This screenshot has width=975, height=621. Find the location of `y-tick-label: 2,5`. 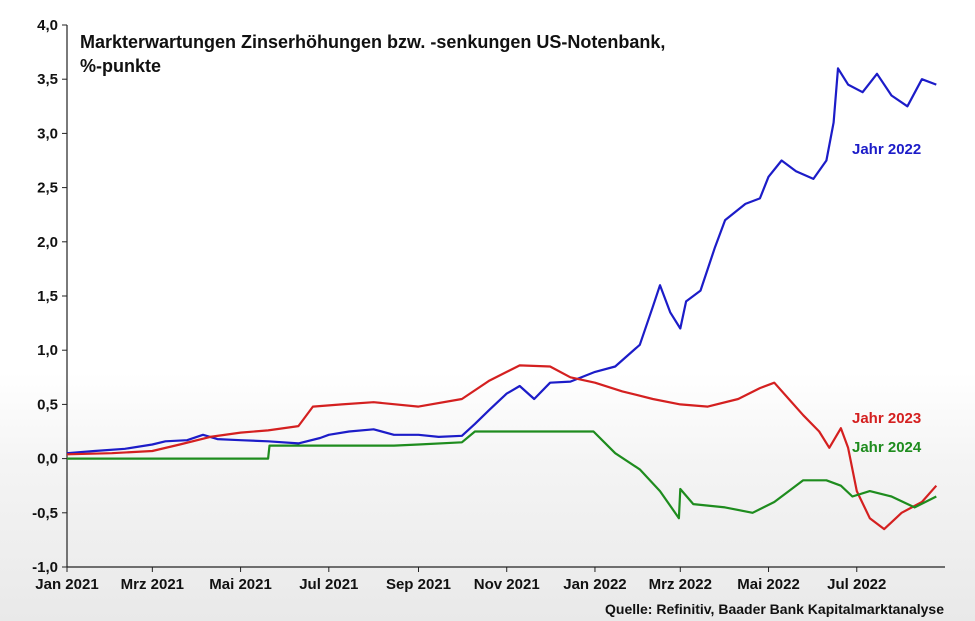

y-tick-label: 2,5 is located at coordinates (47, 188).